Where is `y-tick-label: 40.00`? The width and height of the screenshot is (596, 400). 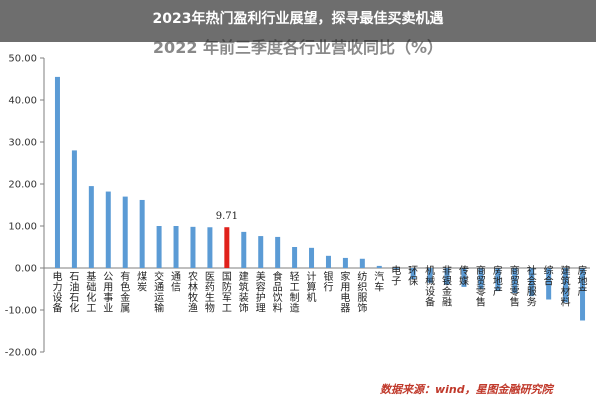
y-tick-label: 40.00 is located at coordinates (22, 101).